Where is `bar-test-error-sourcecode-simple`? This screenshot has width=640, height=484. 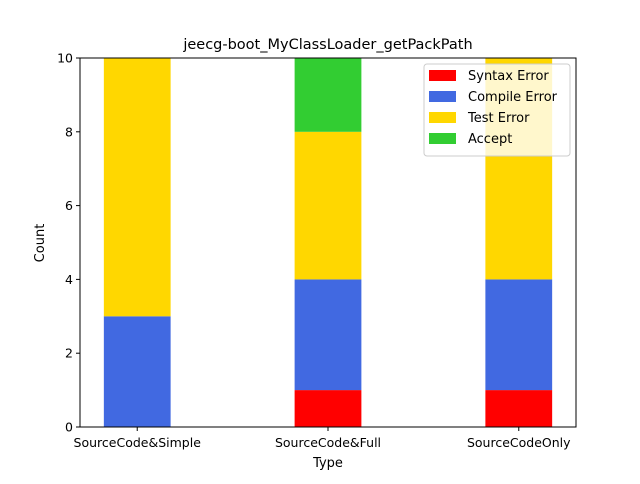 bar-test-error-sourcecode-simple is located at coordinates (137, 187).